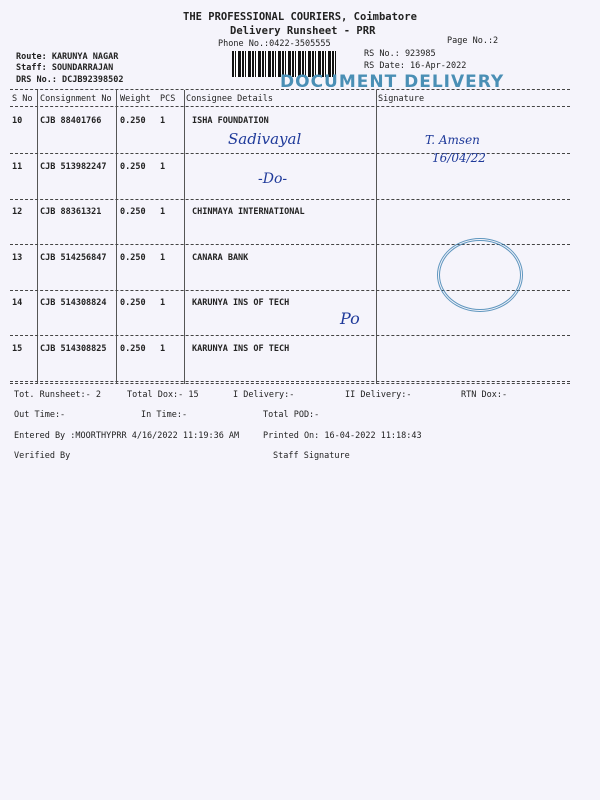 Image resolution: width=600 pixels, height=800 pixels. What do you see at coordinates (291, 415) in the screenshot?
I see `total-pod: Total POD:-` at bounding box center [291, 415].